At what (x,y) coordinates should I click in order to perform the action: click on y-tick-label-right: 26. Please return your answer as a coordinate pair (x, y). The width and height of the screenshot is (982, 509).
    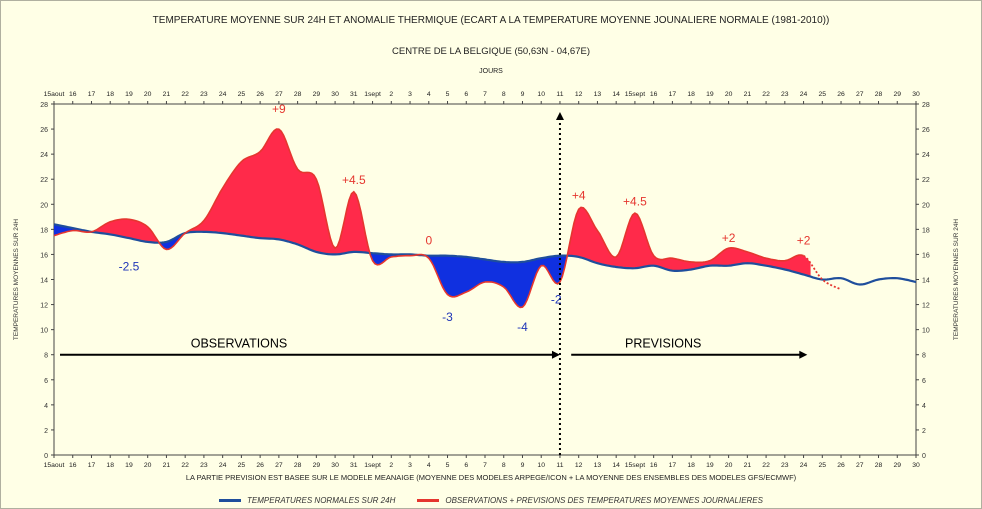
    Looking at the image, I should click on (926, 130).